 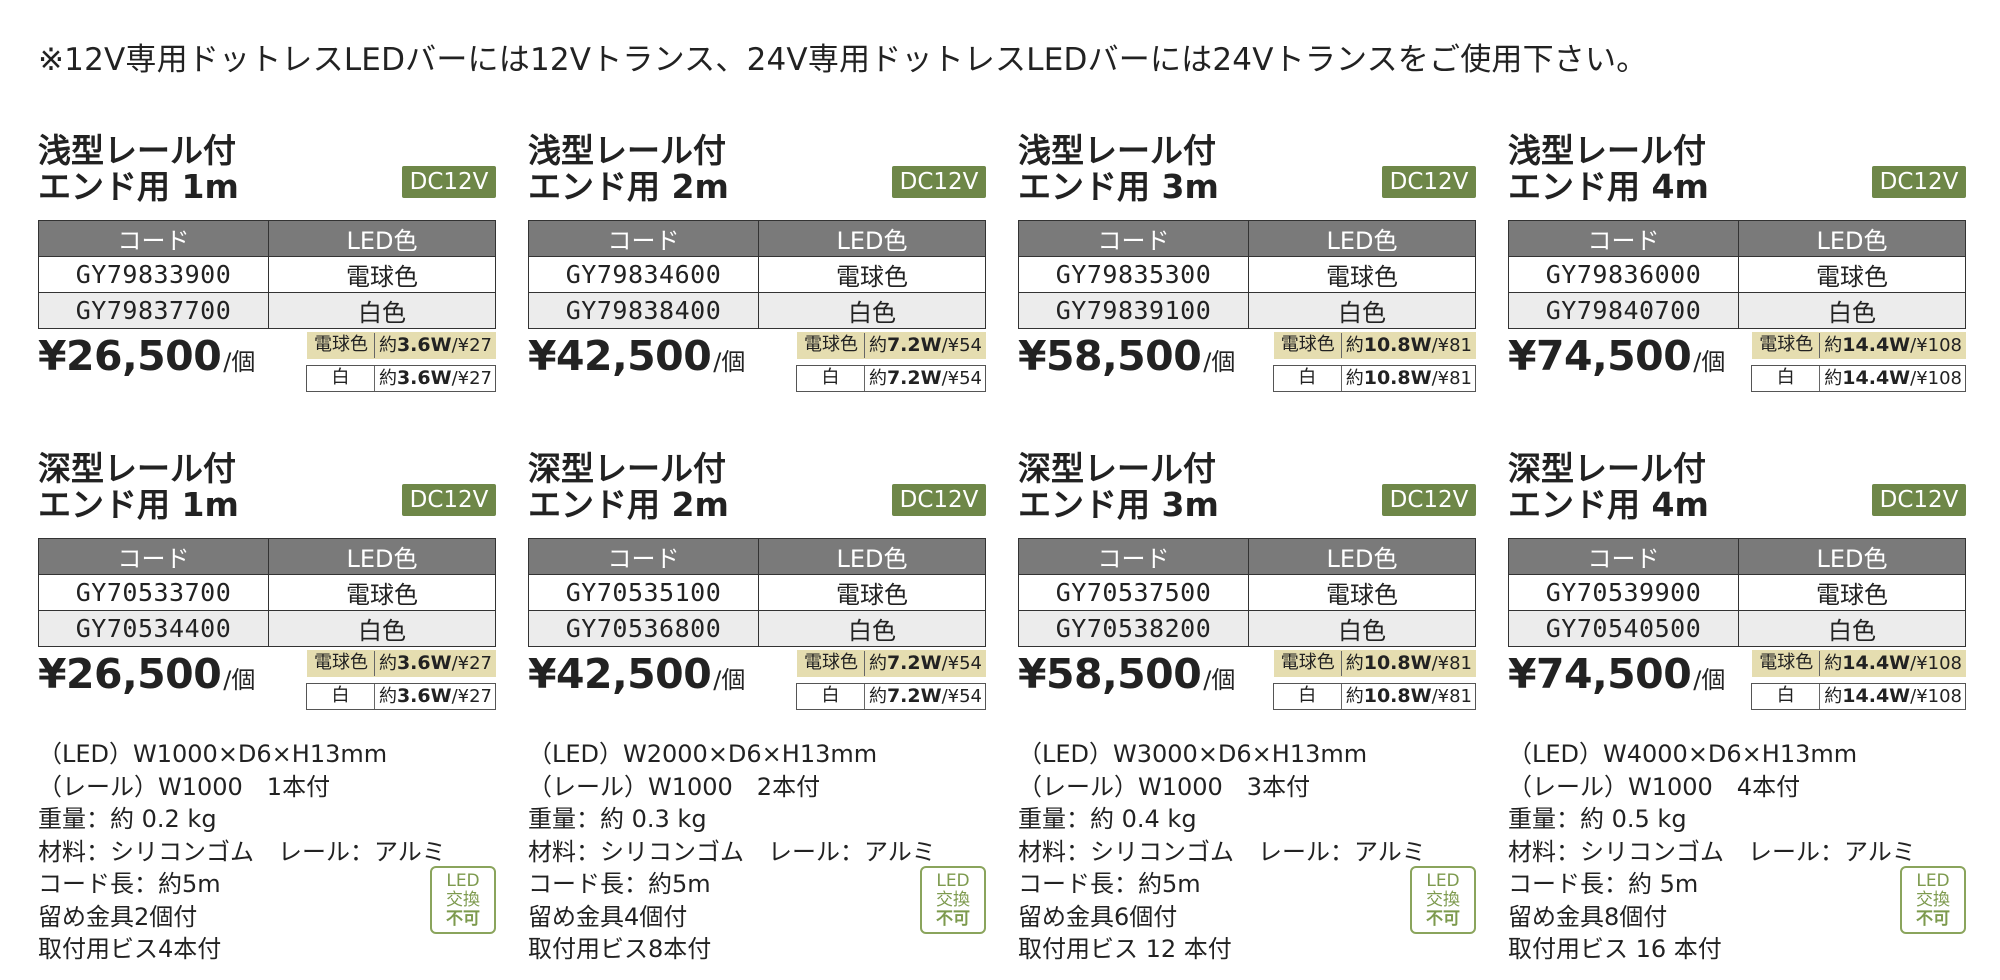 I want to click on led-not-replaceable-badge: LED 交換 不可, so click(x=953, y=900).